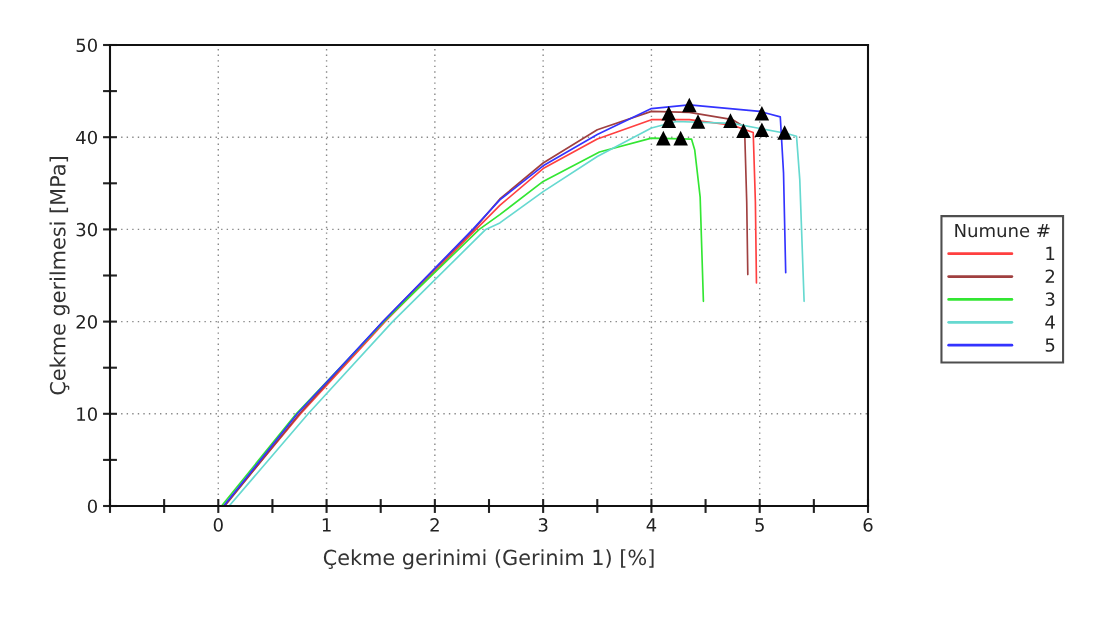  What do you see at coordinates (326, 525) in the screenshot?
I see `x-tick-label: 1` at bounding box center [326, 525].